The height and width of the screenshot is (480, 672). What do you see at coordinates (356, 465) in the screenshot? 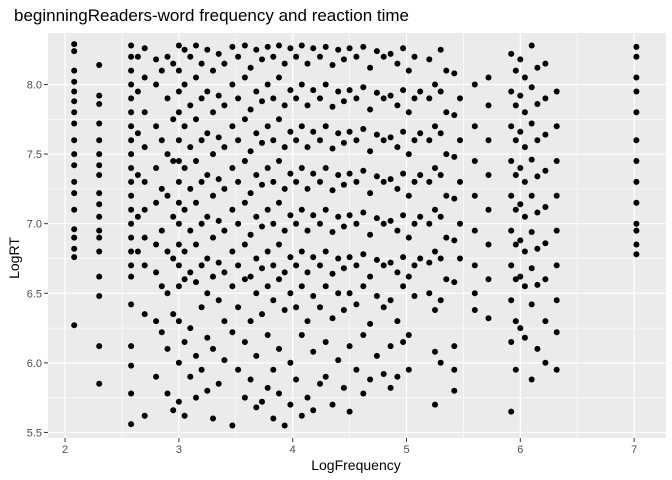
I see `x-axis-title: LogFrequency` at bounding box center [356, 465].